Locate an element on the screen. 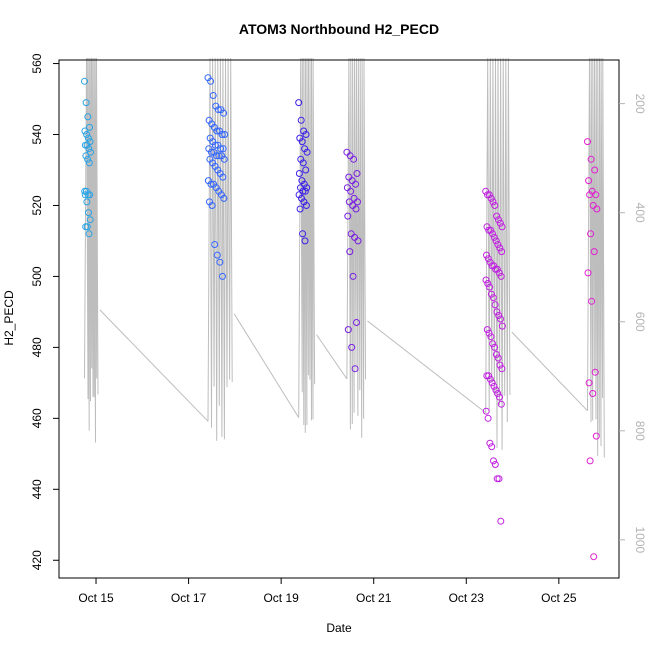 This screenshot has width=650, height=650. y-axis-label: H2_PECD is located at coordinates (9, 318).